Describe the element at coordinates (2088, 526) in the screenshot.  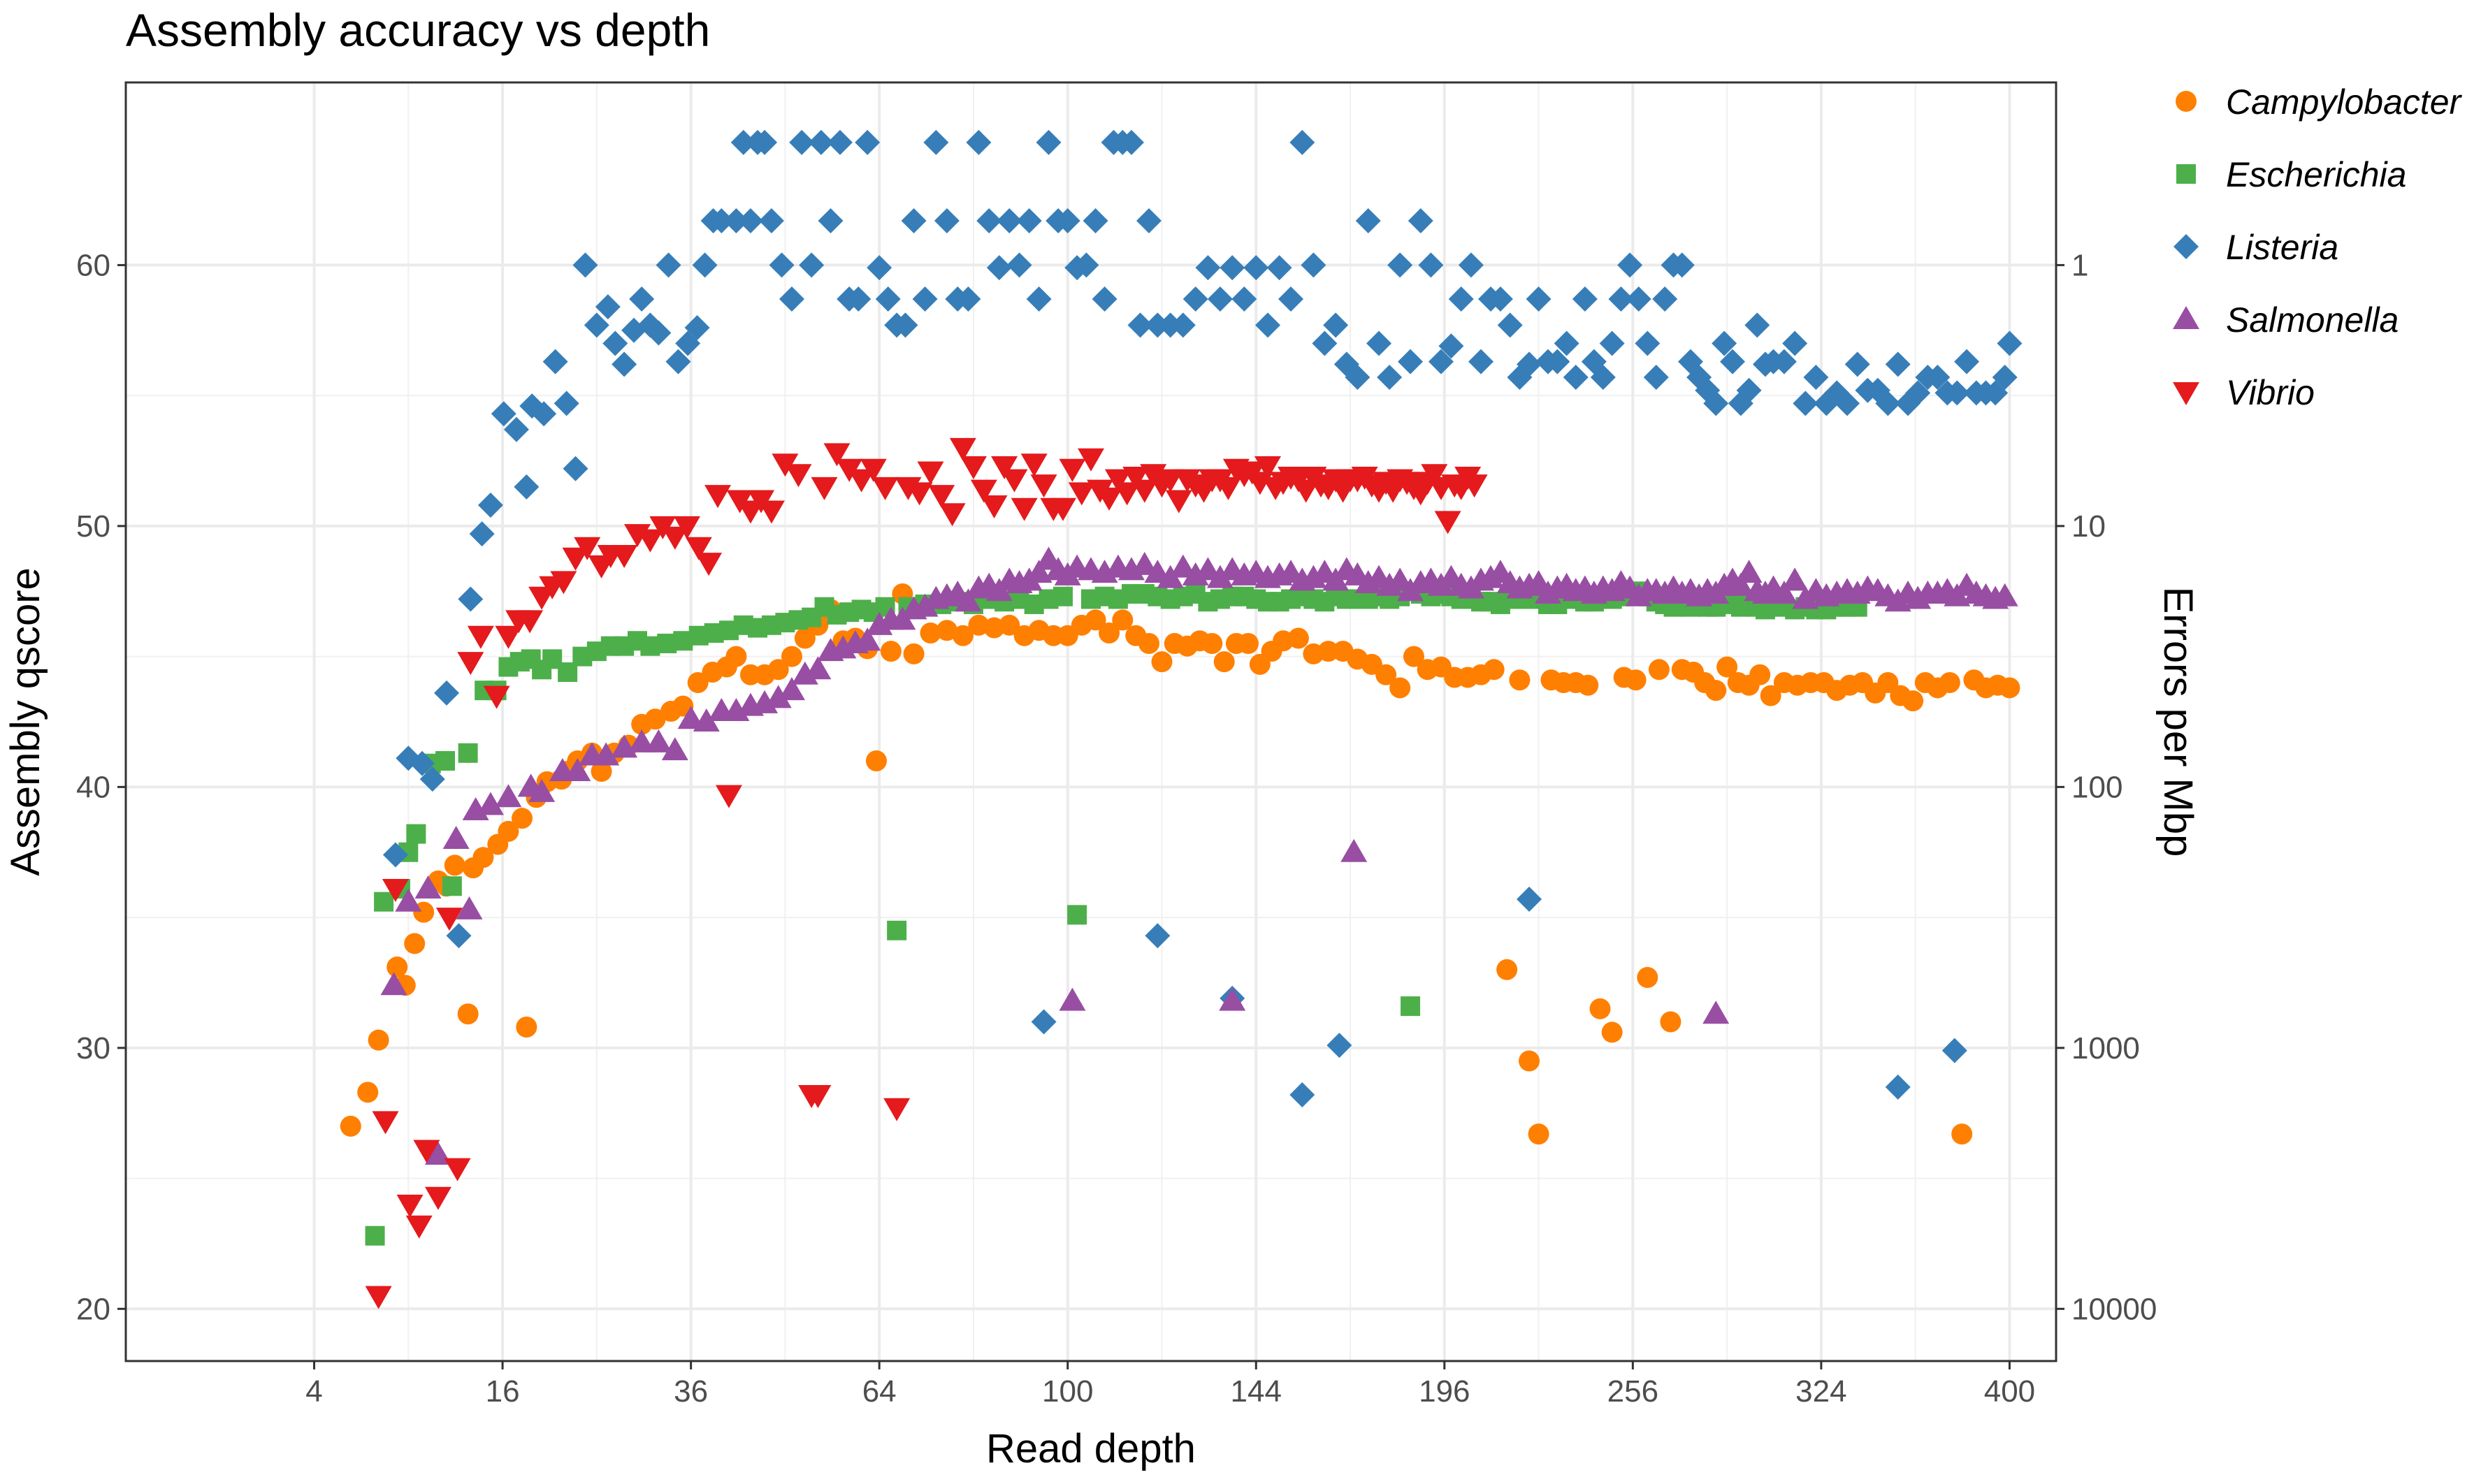
I see `y2-tick-label: 10` at that location.